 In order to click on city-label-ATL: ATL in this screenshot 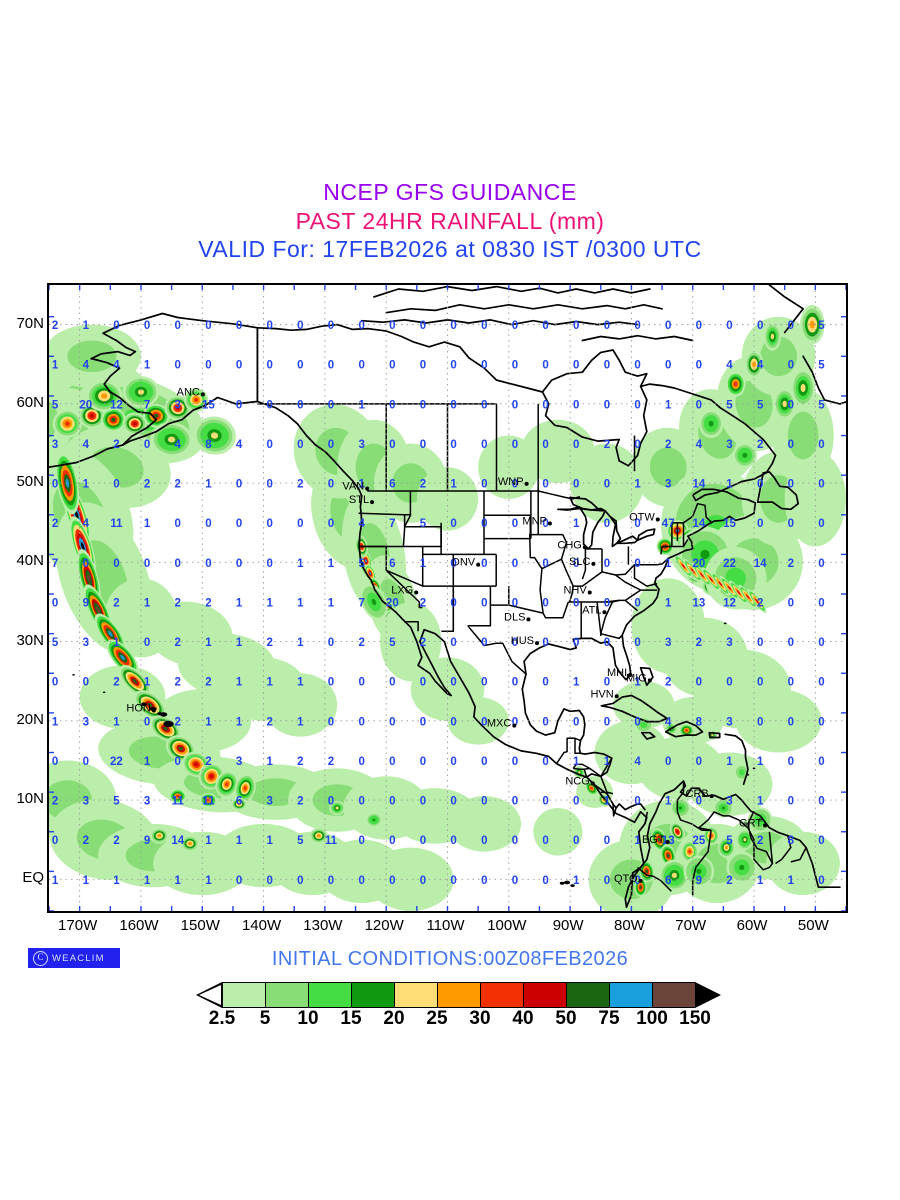, I will do `click(591, 610)`.